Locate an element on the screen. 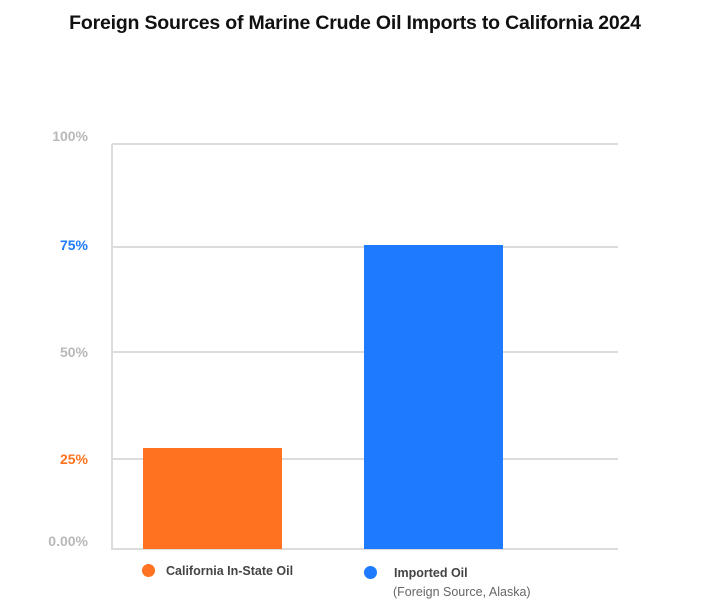 Image resolution: width=710 pixels, height=608 pixels. y-tick-0: 0.00% is located at coordinates (68, 541).